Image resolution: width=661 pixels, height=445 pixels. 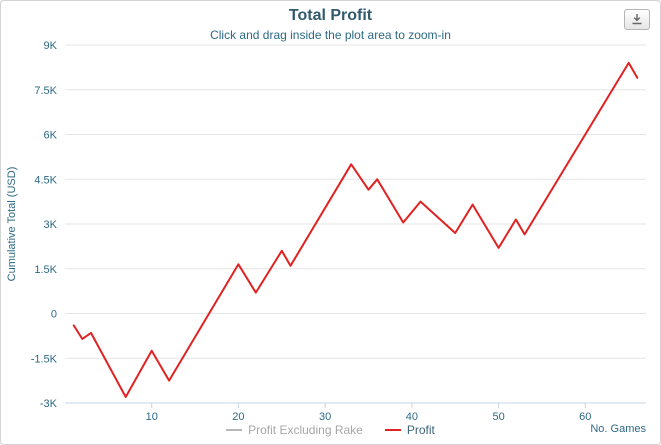 What do you see at coordinates (412, 417) in the screenshot?
I see `x-tick-label: 40` at bounding box center [412, 417].